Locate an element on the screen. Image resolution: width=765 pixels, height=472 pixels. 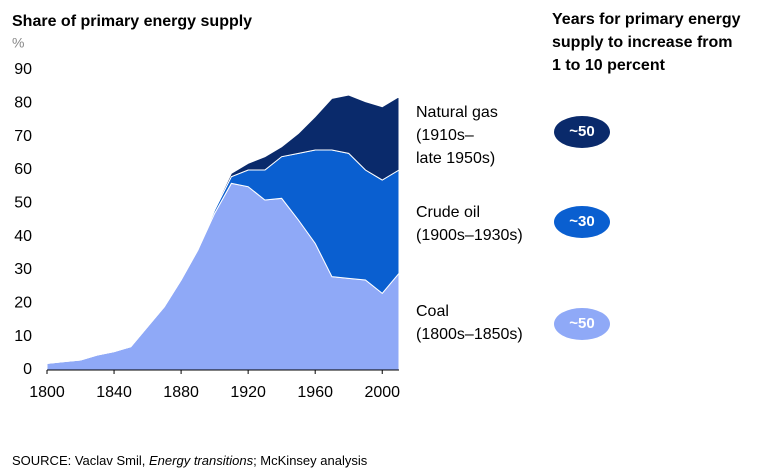
y-tick-label: 0 is located at coordinates (27, 369).